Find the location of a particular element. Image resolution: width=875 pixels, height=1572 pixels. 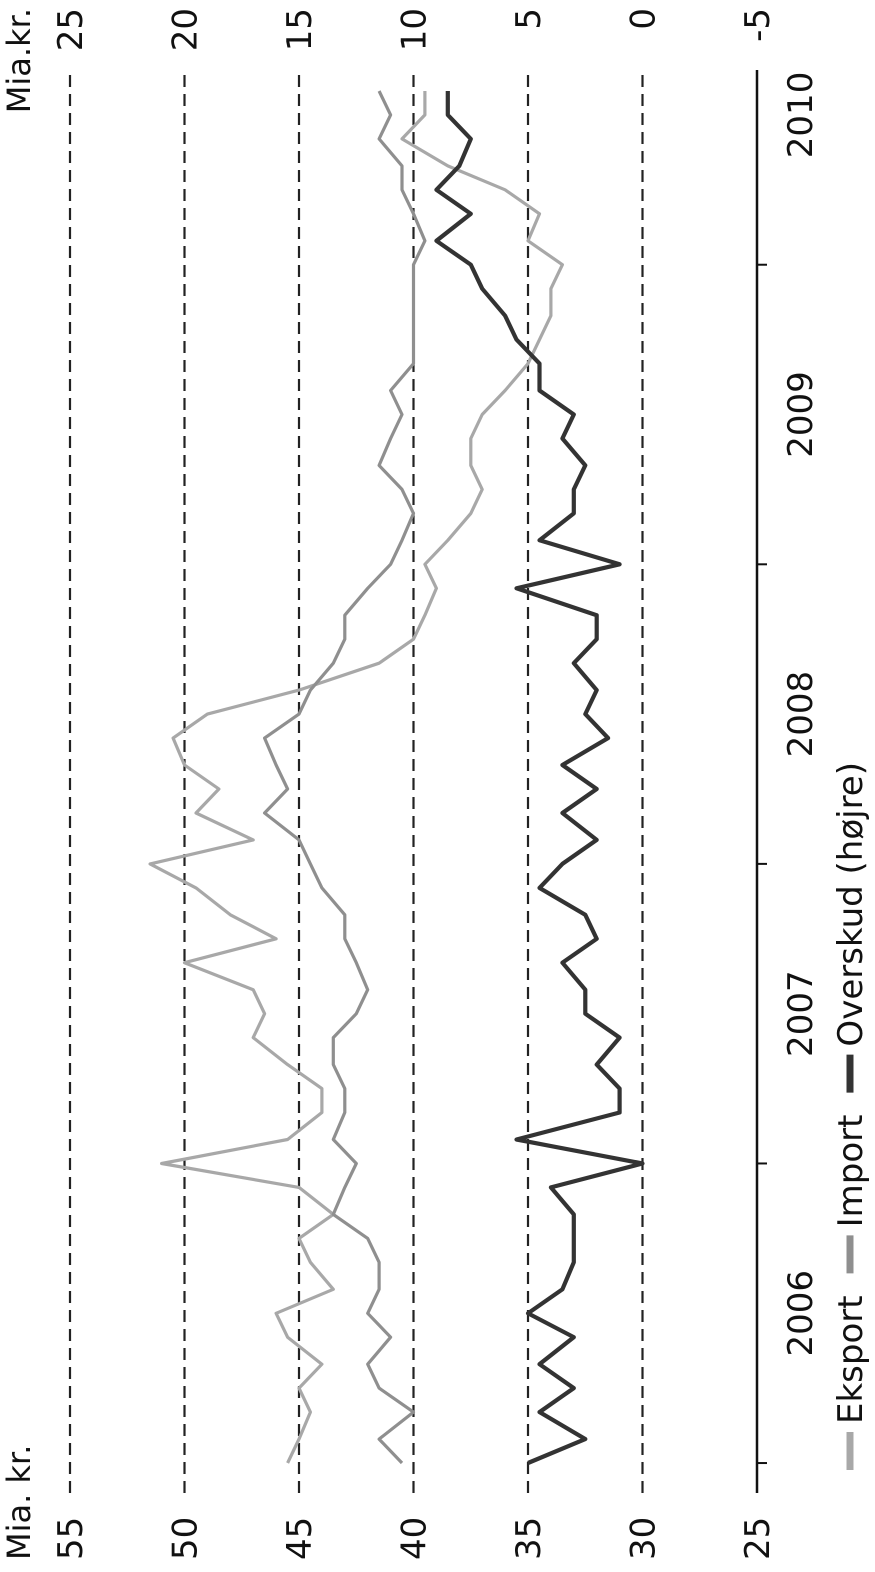

right-axis-unit-label: Mia.kr. is located at coordinates (19, 60).